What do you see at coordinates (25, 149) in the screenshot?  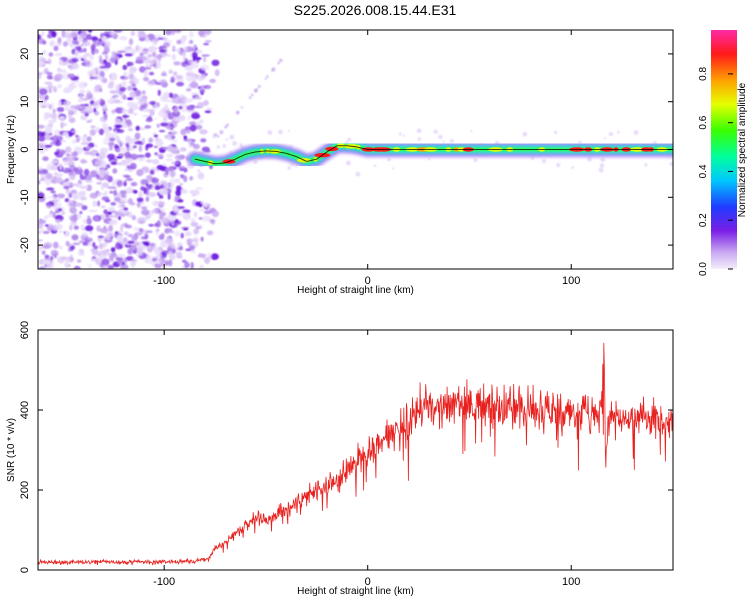 I see `y-tick-label: 0` at bounding box center [25, 149].